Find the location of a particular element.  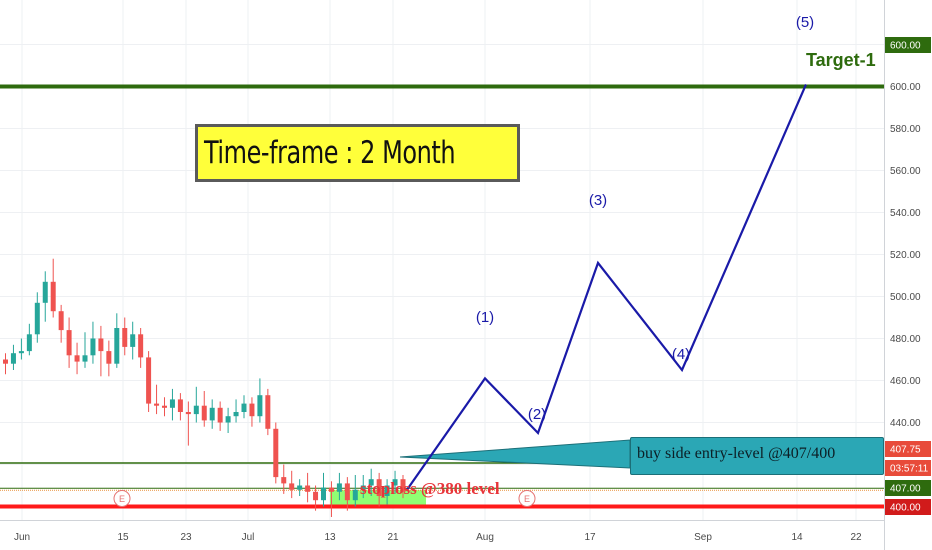

price-badge-label: 600.00 is located at coordinates (905, 46).